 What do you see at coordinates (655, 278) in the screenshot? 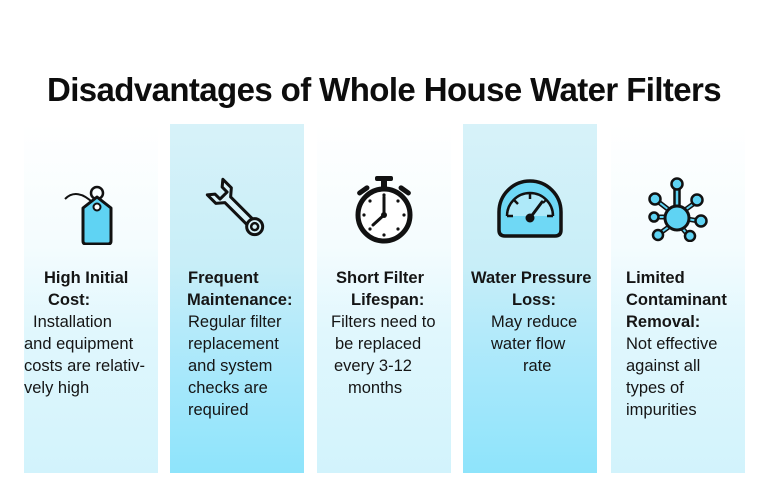
I see `heading-line: Limited` at bounding box center [655, 278].